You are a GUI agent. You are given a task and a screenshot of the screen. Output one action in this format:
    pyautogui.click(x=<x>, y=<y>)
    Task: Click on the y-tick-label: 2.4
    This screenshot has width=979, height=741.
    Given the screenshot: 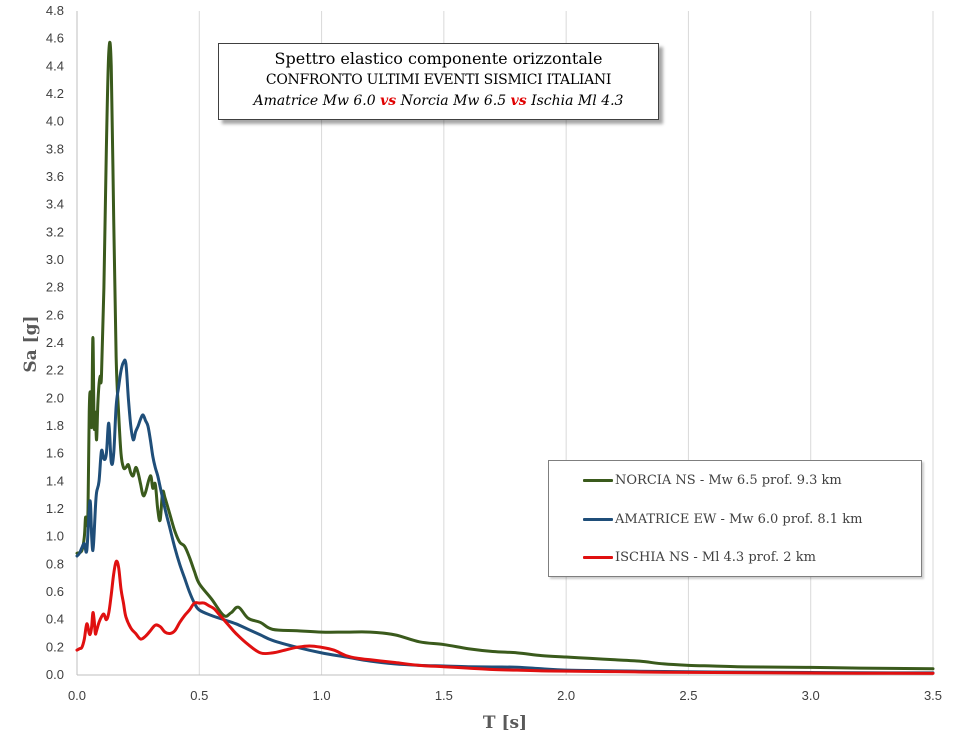 What is the action you would take?
    pyautogui.click(x=55, y=342)
    